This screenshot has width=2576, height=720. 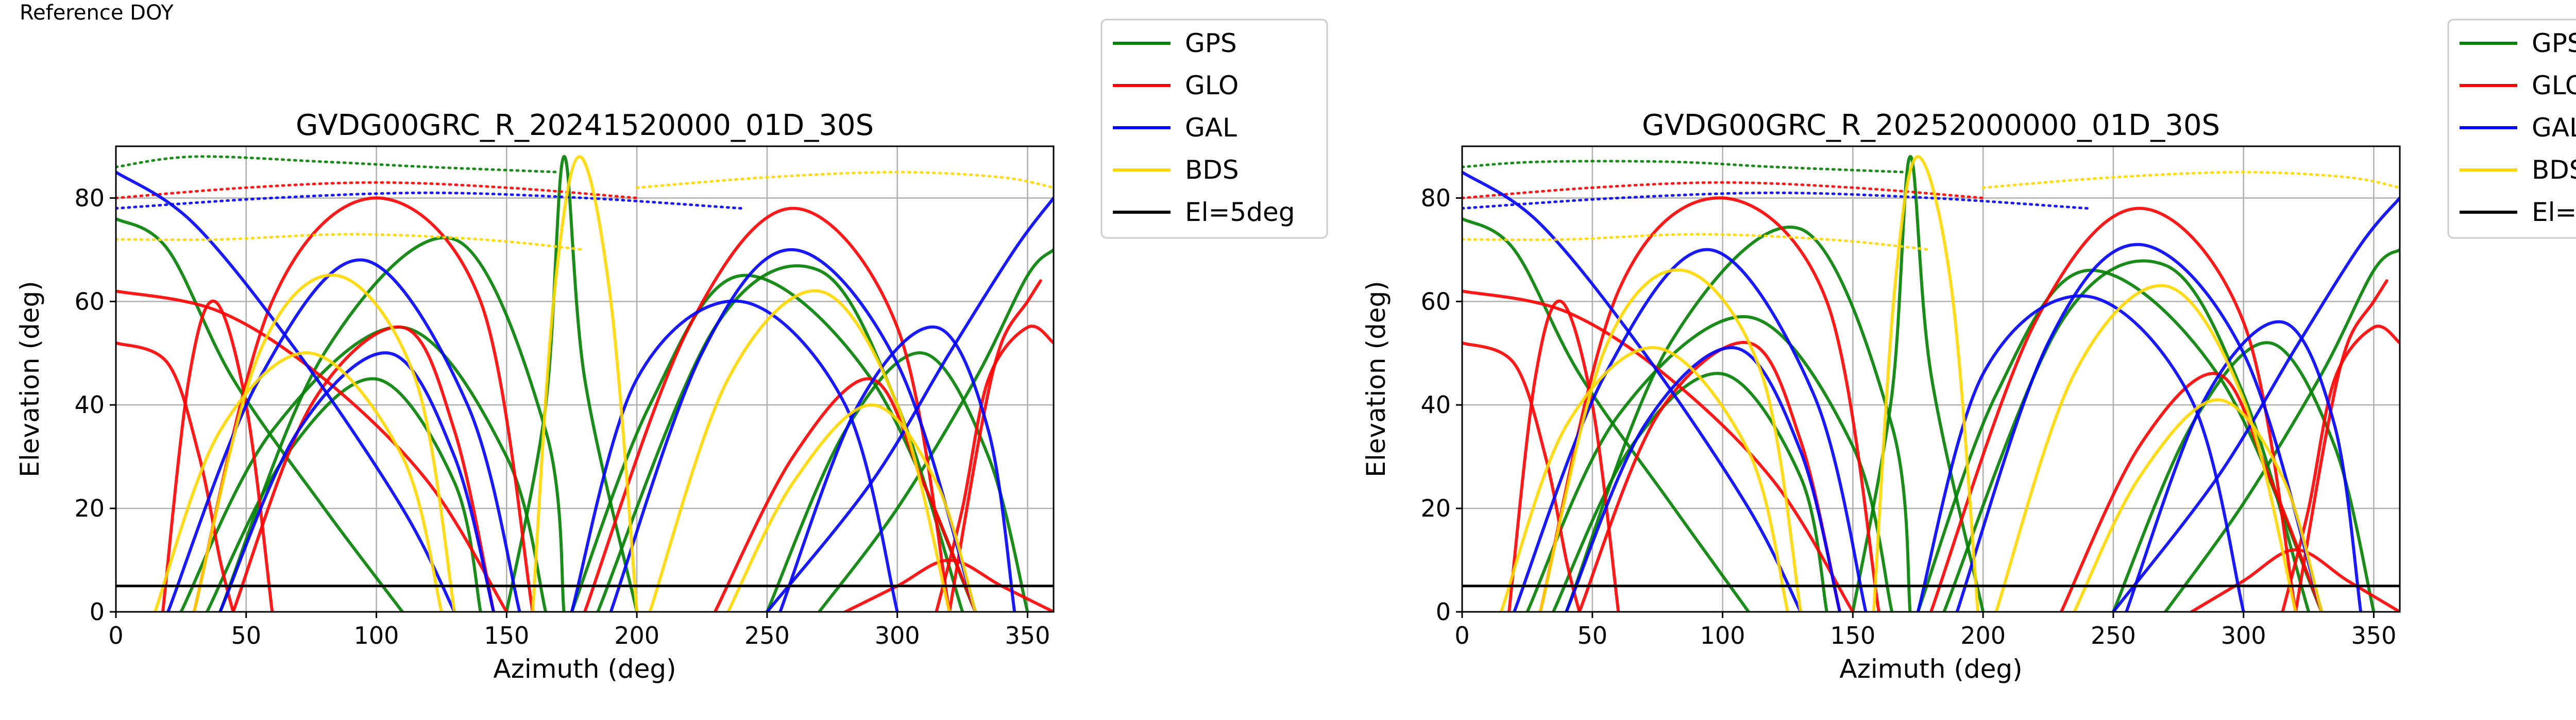 What do you see at coordinates (1443, 612) in the screenshot?
I see `y-tick-label: 0` at bounding box center [1443, 612].